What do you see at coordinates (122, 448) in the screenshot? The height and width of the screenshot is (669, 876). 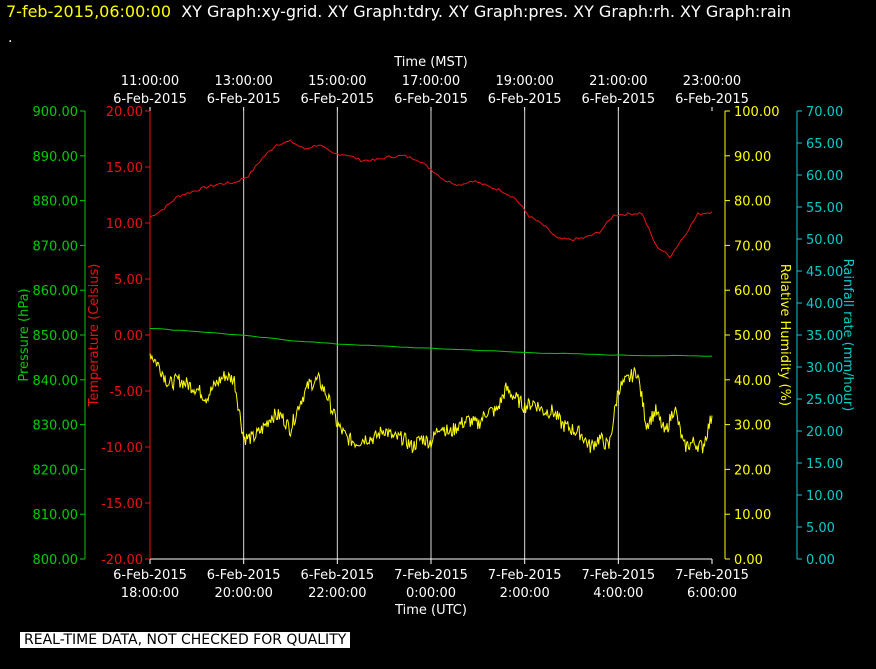 I see `temperature-tick-label: -10.00` at bounding box center [122, 448].